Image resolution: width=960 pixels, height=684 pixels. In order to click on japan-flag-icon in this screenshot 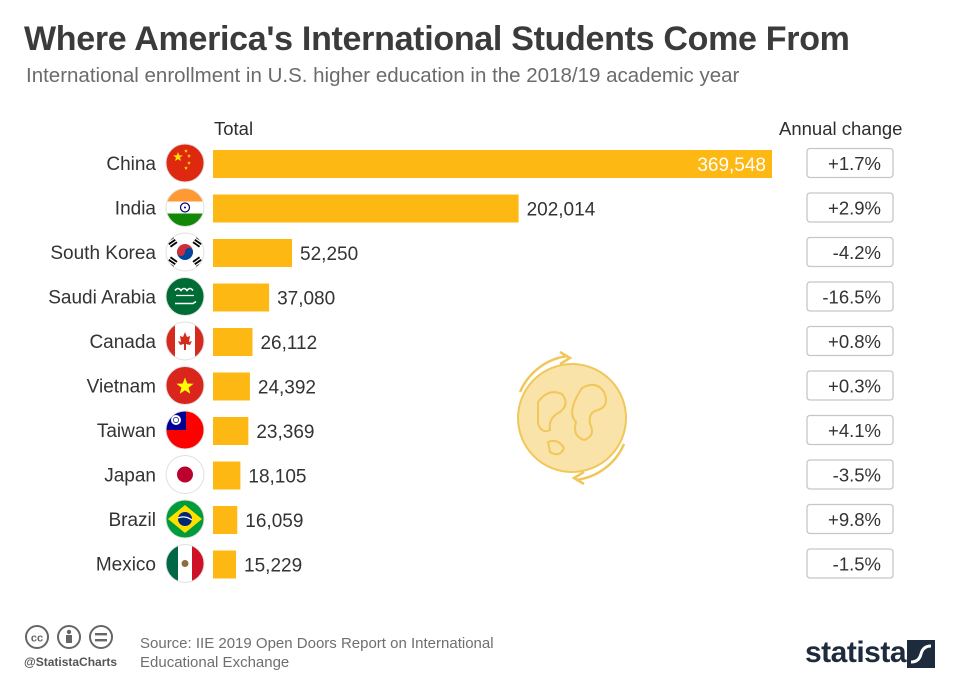, I will do `click(185, 474)`.